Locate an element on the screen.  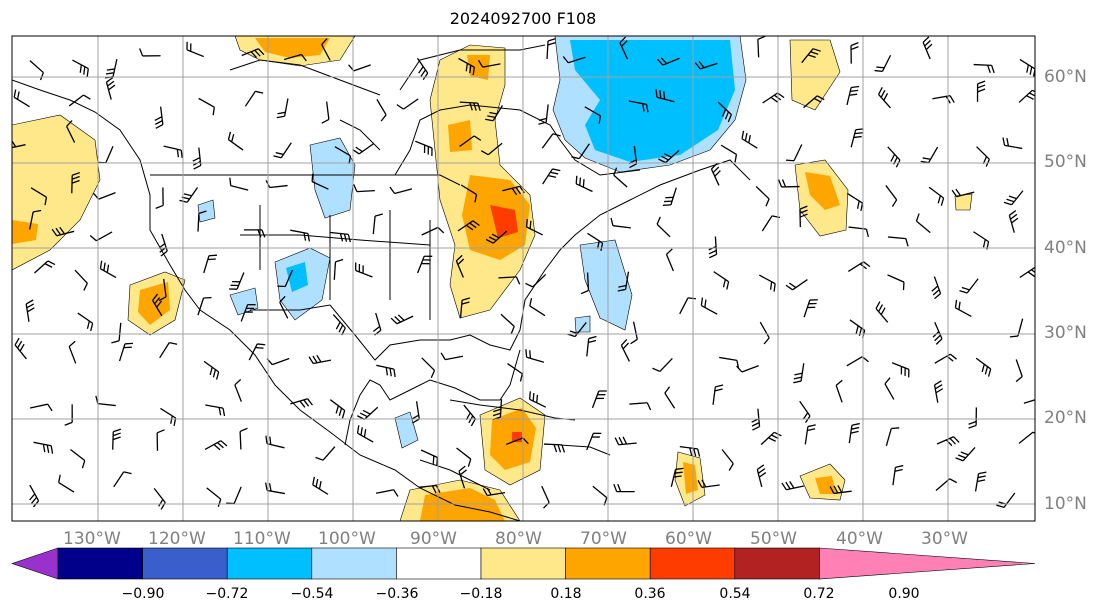
colorbar-tick-label: −0.36 is located at coordinates (397, 594).